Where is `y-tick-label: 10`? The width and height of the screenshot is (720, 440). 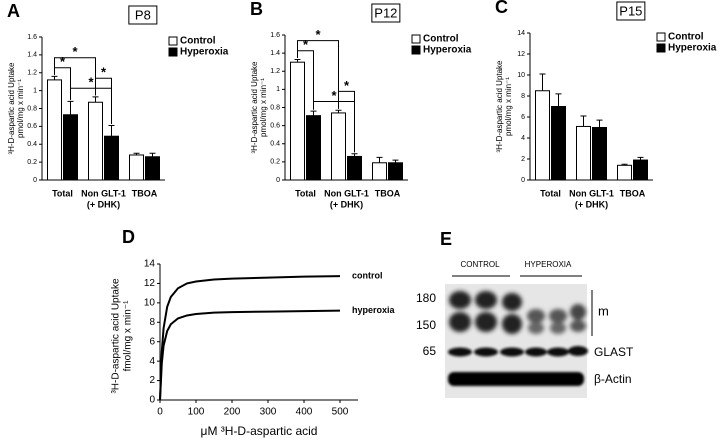 y-tick-label: 10 is located at coordinates (521, 75).